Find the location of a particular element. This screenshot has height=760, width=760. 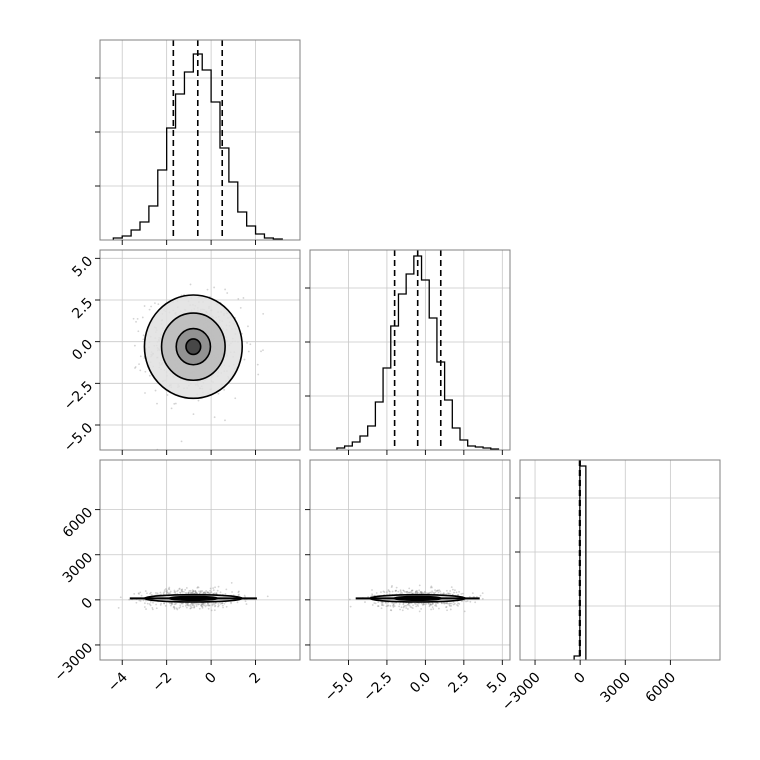

y-tick-label: −5.0 is located at coordinates (78, 437).